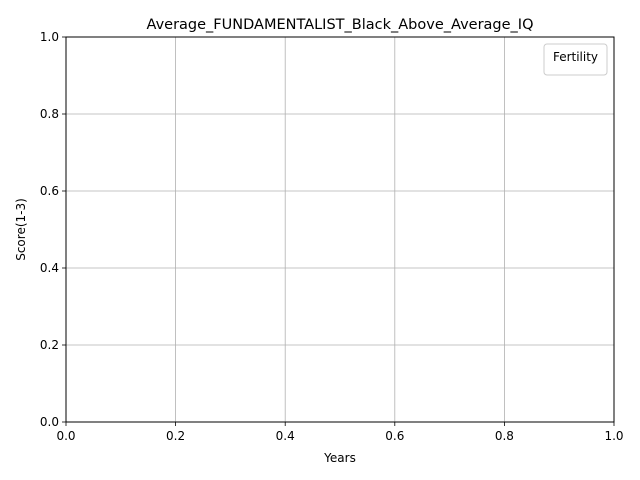  I want to click on legend-box, so click(575, 59).